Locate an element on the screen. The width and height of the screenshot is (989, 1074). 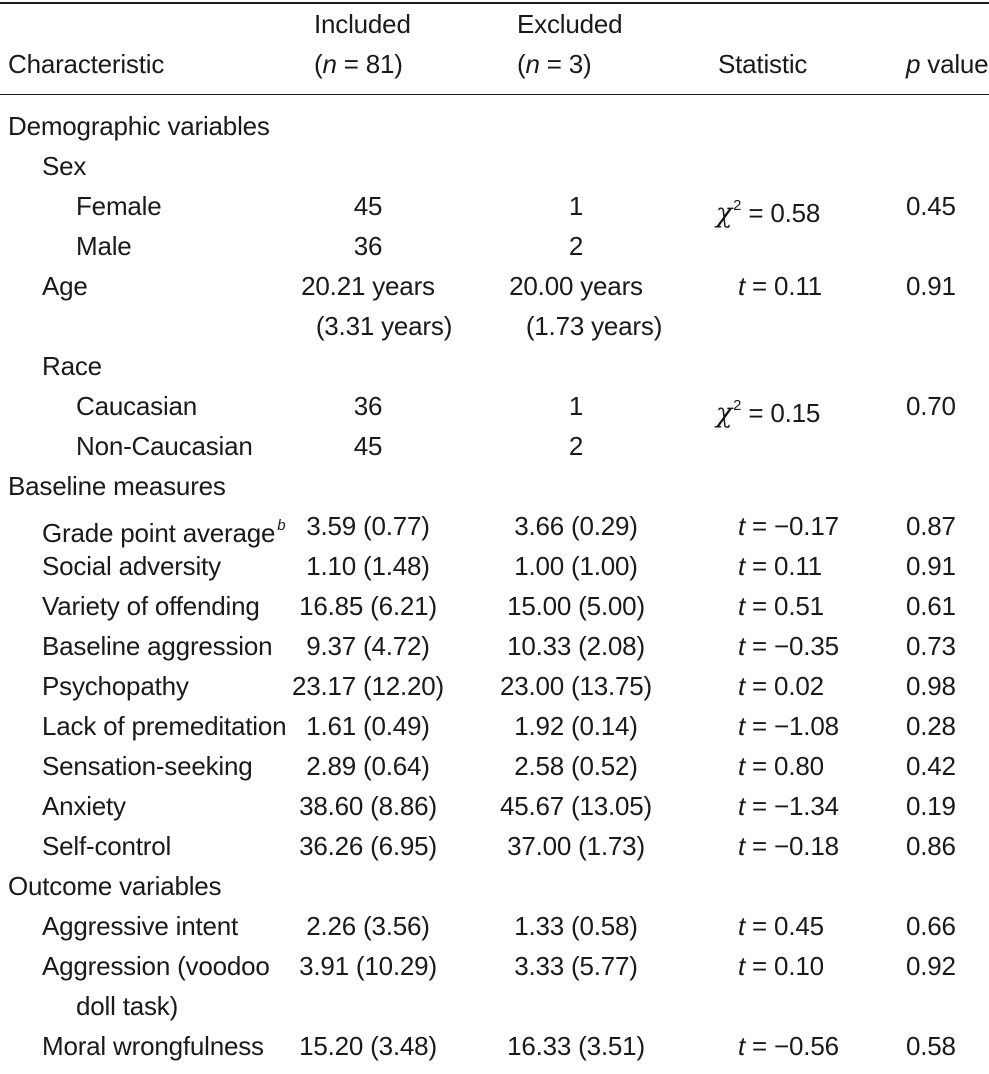
included-value-sd: (3.31 years) is located at coordinates (384, 326).